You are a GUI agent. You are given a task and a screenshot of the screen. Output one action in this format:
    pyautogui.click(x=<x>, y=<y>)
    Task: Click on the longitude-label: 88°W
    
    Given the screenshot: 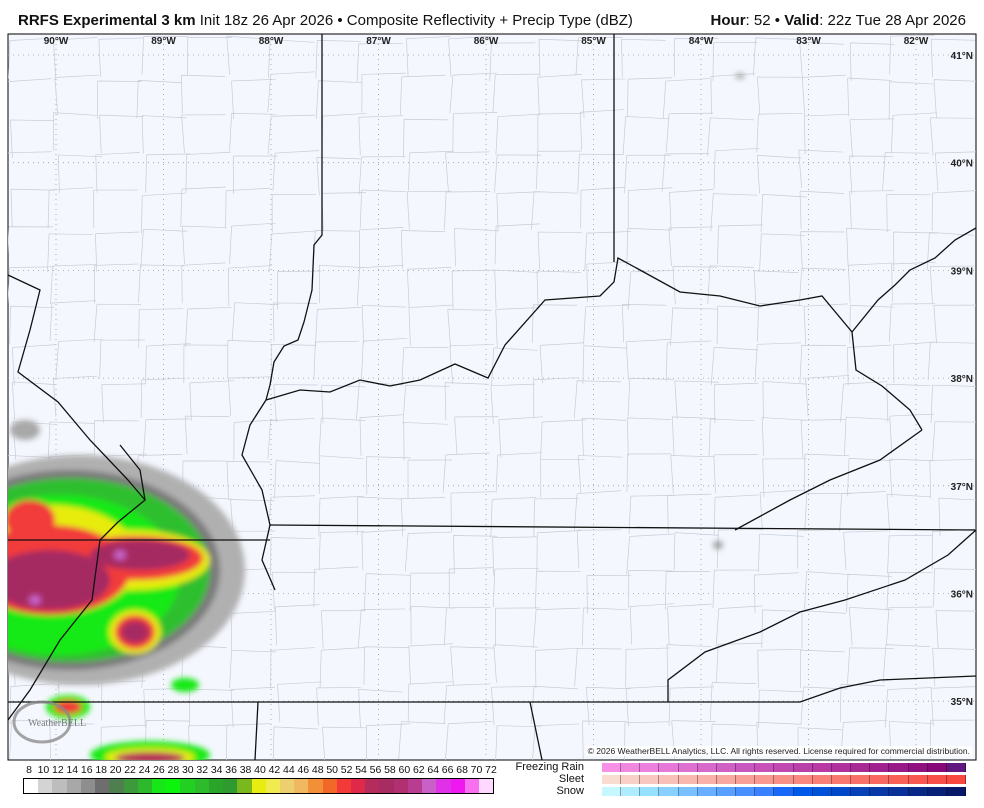 What is the action you would take?
    pyautogui.click(x=271, y=41)
    